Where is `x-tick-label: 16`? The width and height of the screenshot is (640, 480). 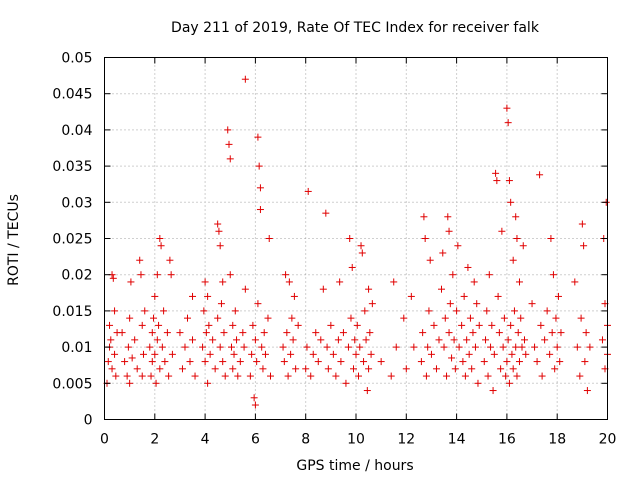
x-tick-label: 16 is located at coordinates (507, 440).